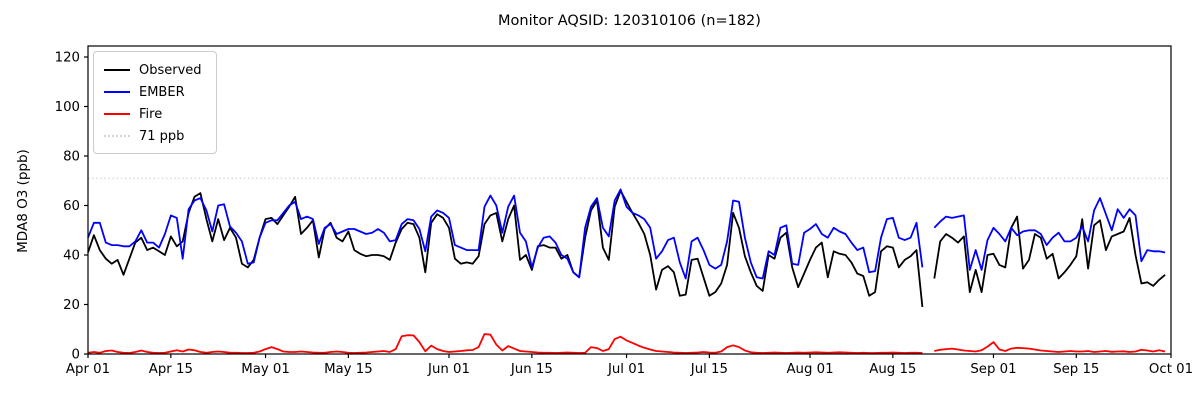 The width and height of the screenshot is (1200, 400). I want to click on legend-item-threshold: 71 ppb, so click(155, 136).